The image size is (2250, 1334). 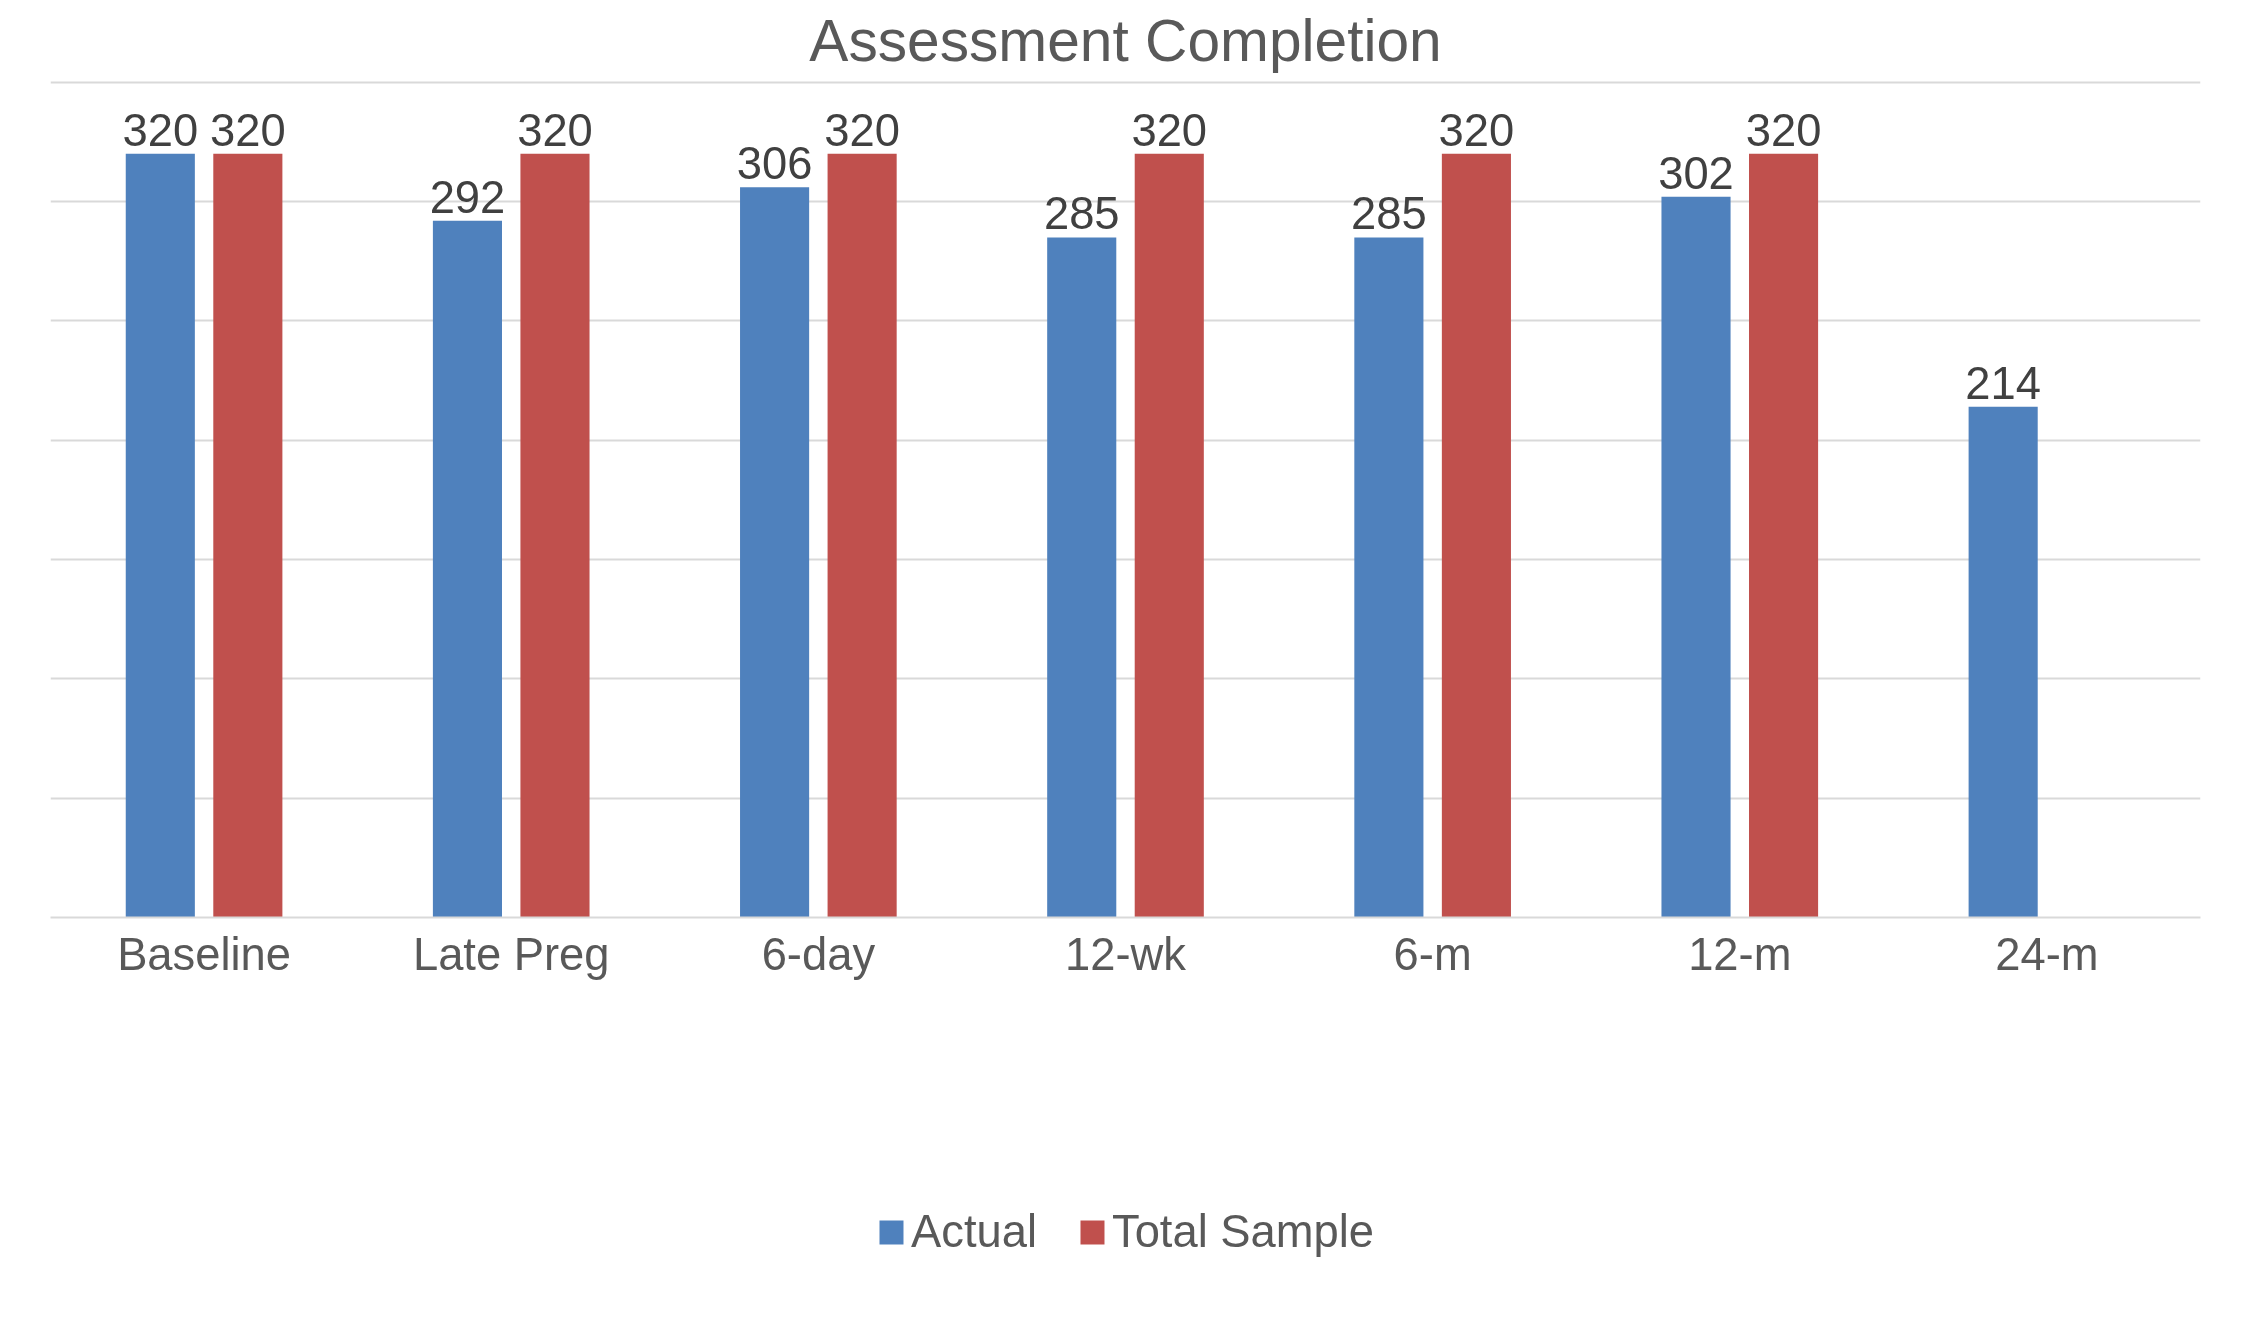 What do you see at coordinates (1740, 954) in the screenshot?
I see `x-tick-label: 12-m` at bounding box center [1740, 954].